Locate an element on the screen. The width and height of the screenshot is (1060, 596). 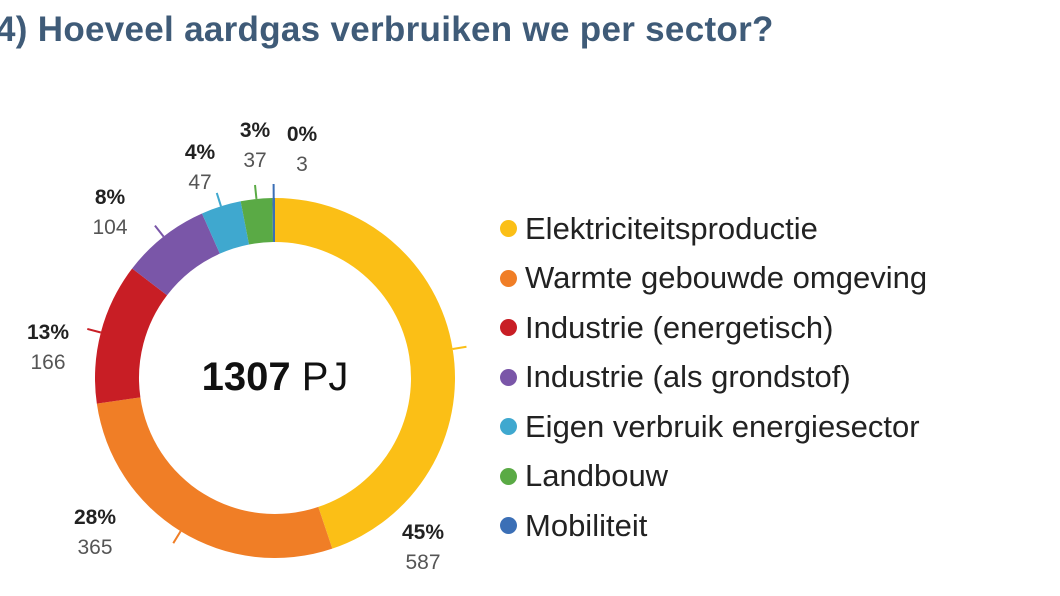
legend-item: Warmte gebouwde omgeving is located at coordinates (713, 279).